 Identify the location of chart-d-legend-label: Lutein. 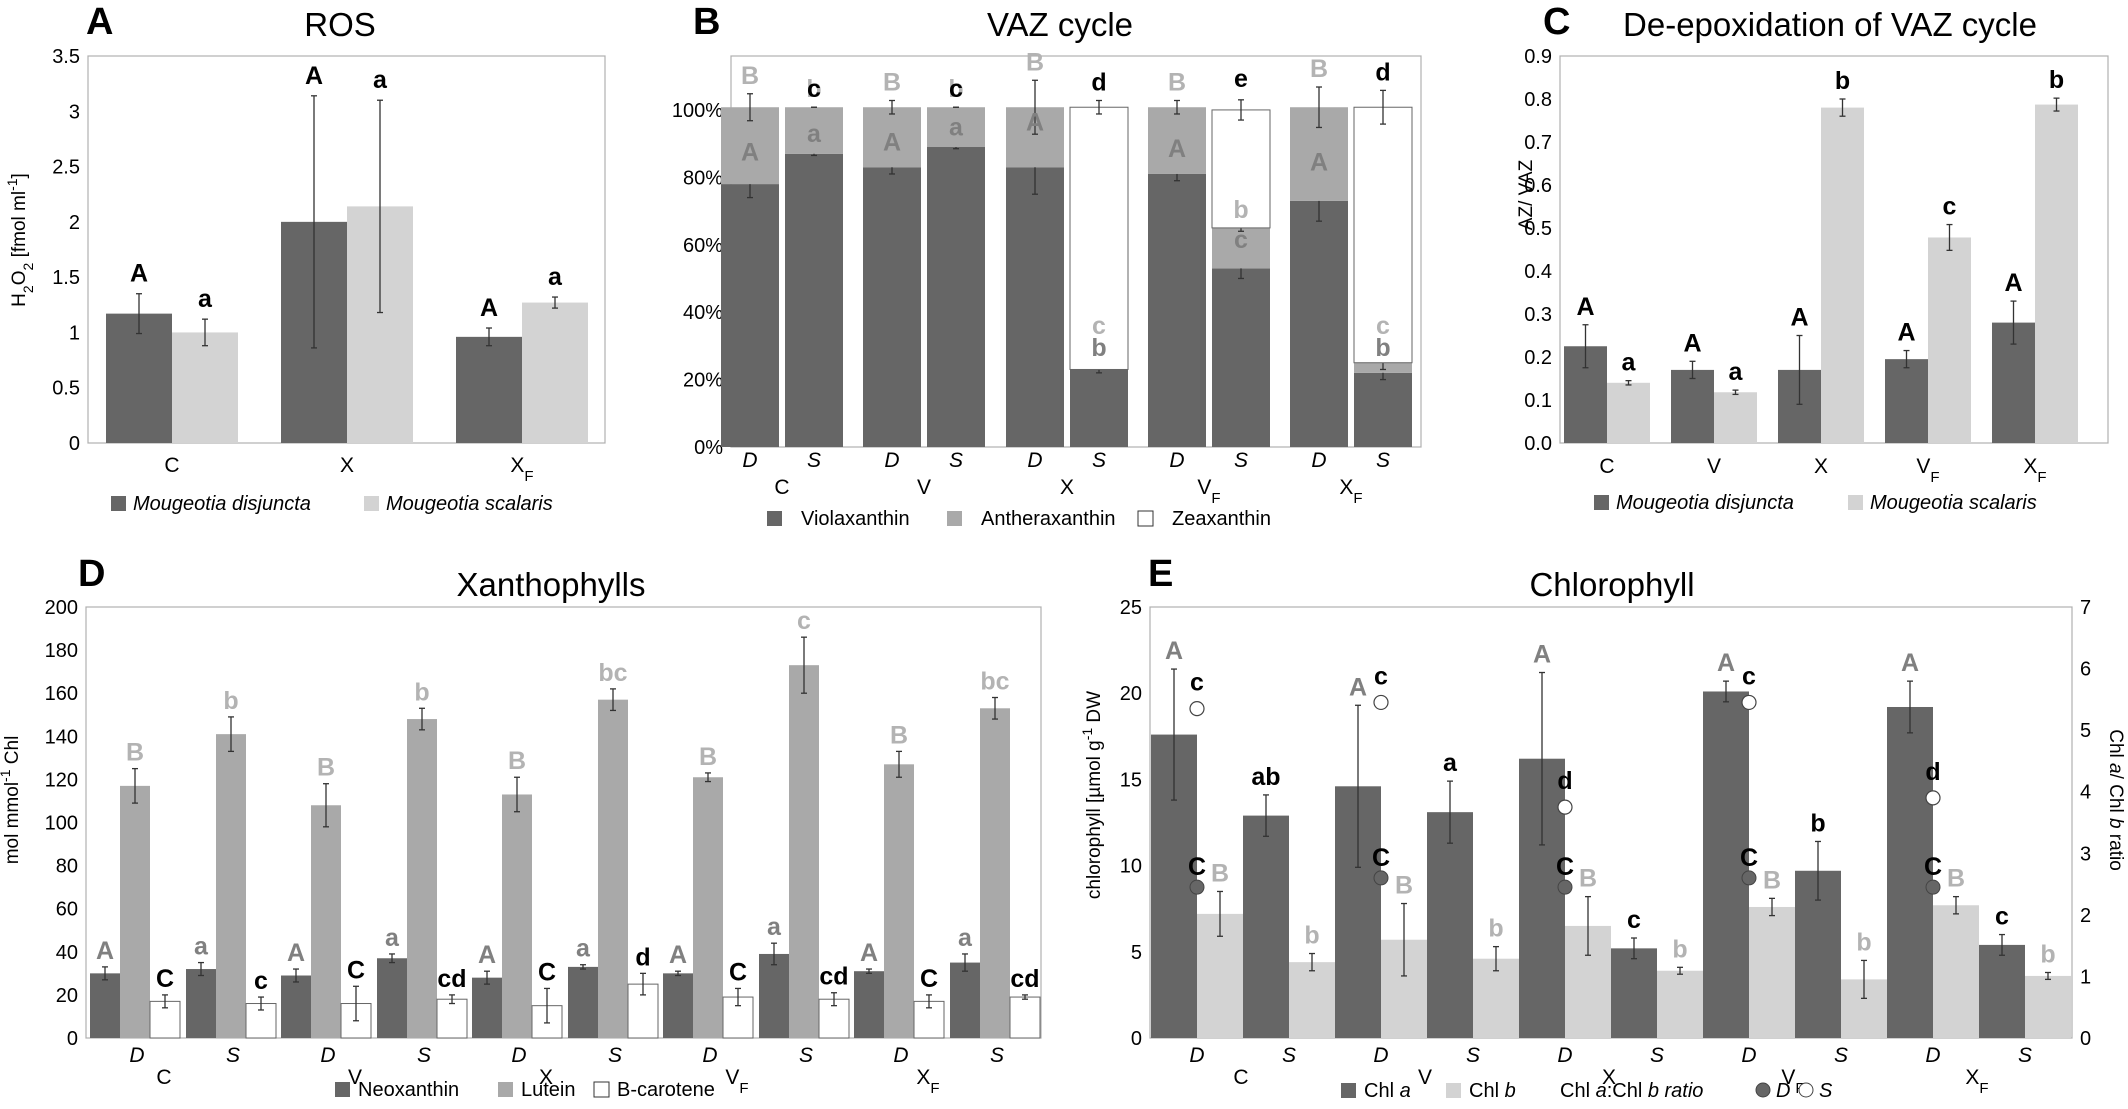
(548, 1090).